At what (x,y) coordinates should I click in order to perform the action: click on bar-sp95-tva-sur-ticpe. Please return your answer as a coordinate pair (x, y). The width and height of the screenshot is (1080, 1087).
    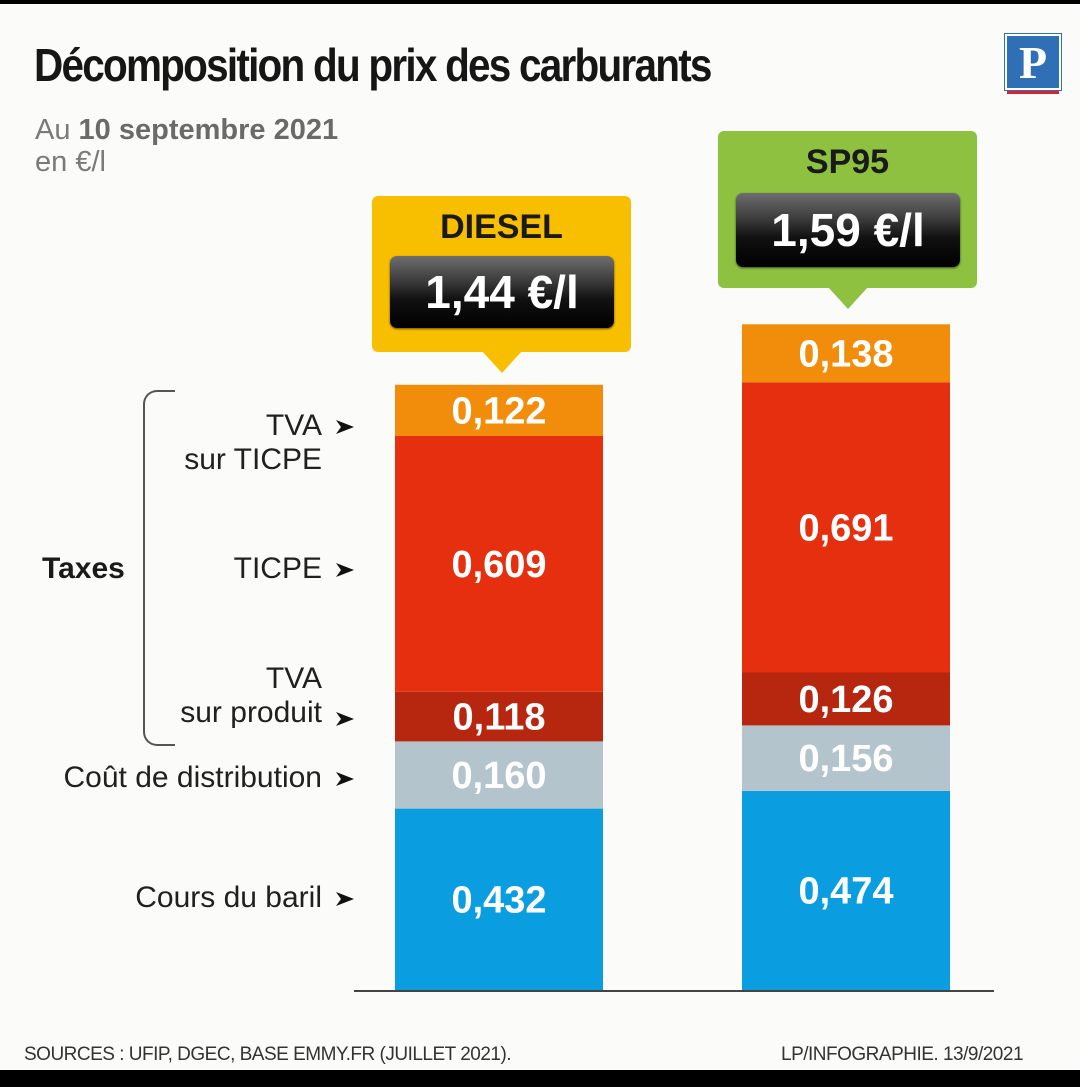
    Looking at the image, I should click on (846, 353).